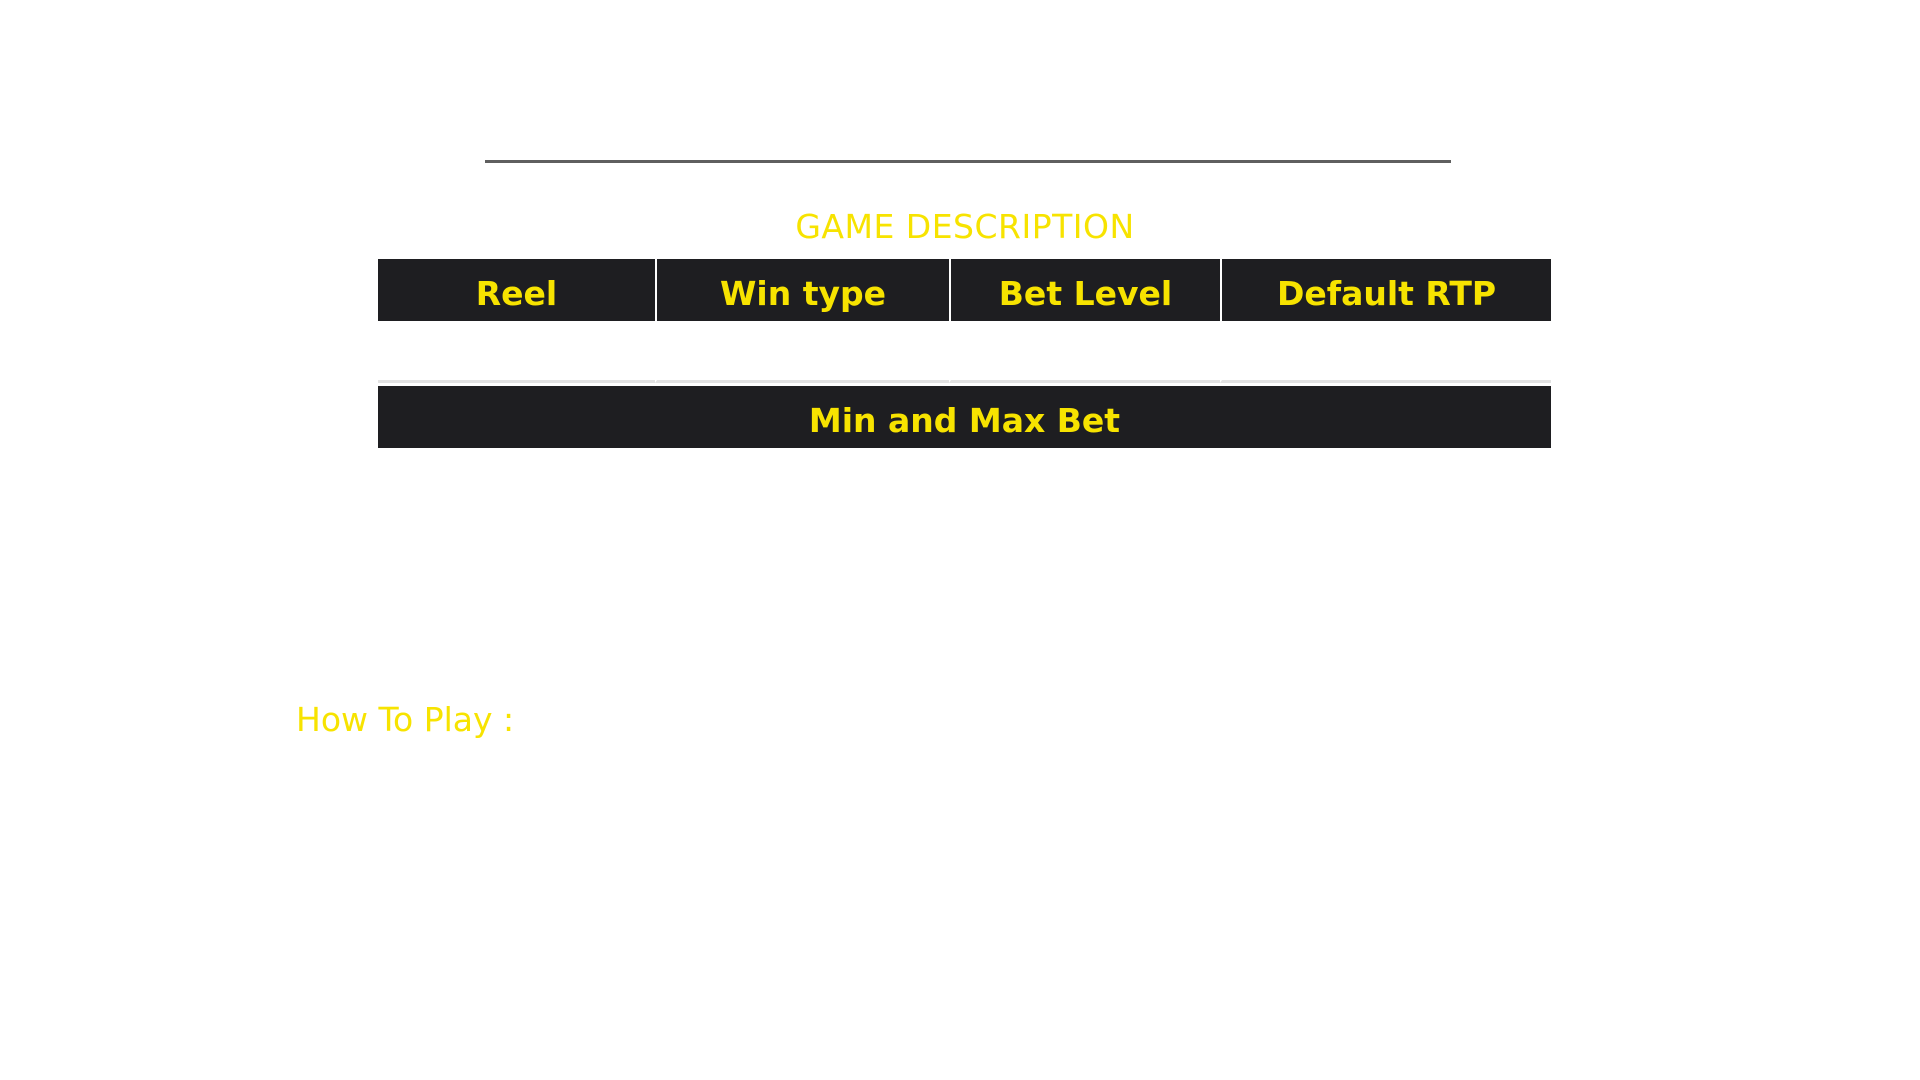 The height and width of the screenshot is (1080, 1920). I want to click on cell-bet-level, so click(1084, 352).